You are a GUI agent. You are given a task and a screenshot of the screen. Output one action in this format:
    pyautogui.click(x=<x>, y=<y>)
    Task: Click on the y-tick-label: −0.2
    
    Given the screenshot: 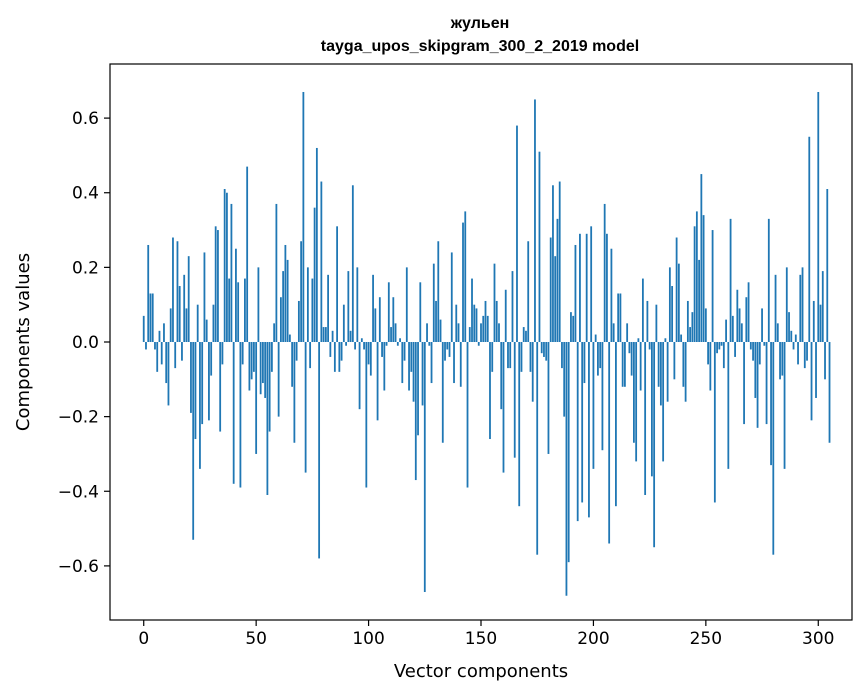 What is the action you would take?
    pyautogui.click(x=78, y=418)
    